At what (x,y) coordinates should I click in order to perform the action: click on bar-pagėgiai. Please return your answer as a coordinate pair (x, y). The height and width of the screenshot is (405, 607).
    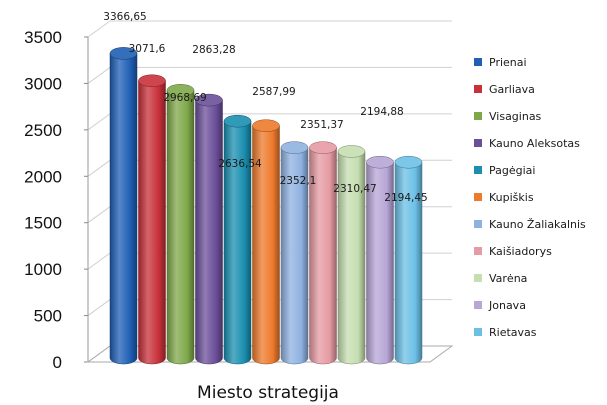
    Looking at the image, I should click on (237, 239).